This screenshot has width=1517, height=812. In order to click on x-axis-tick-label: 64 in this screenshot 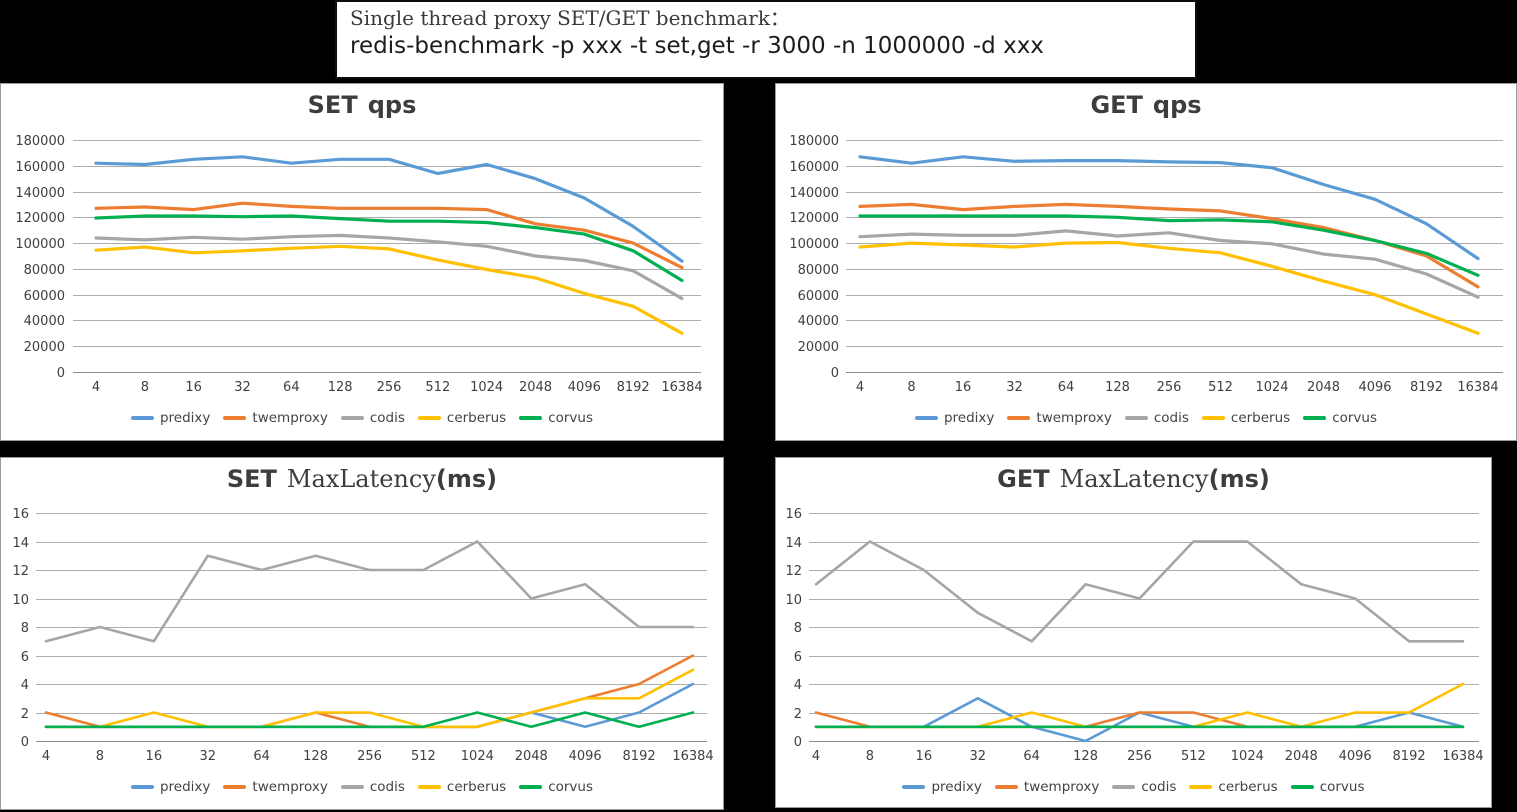, I will do `click(261, 756)`.